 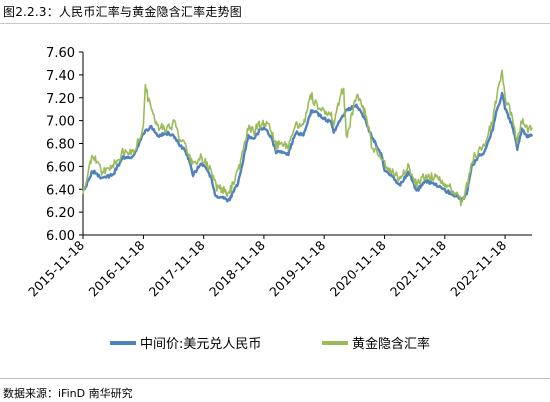 I want to click on x-tick-label: 2020-11-18, so click(x=358, y=268).